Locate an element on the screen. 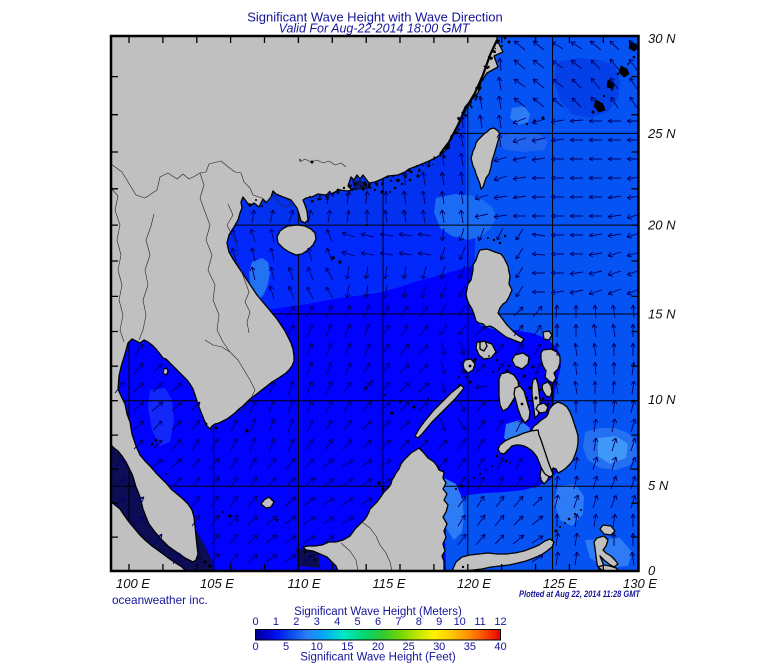 The height and width of the screenshot is (670, 775). svg-text: 105 E is located at coordinates (217, 583).